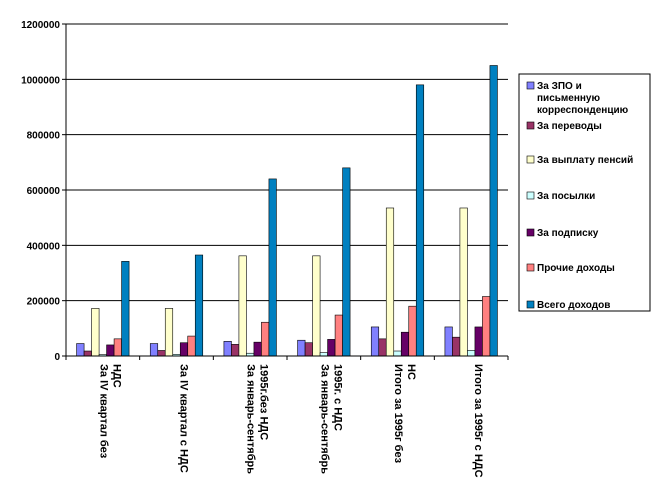 This screenshot has width=661, height=492. What do you see at coordinates (568, 98) in the screenshot?
I see `legend-label: письменную` at bounding box center [568, 98].